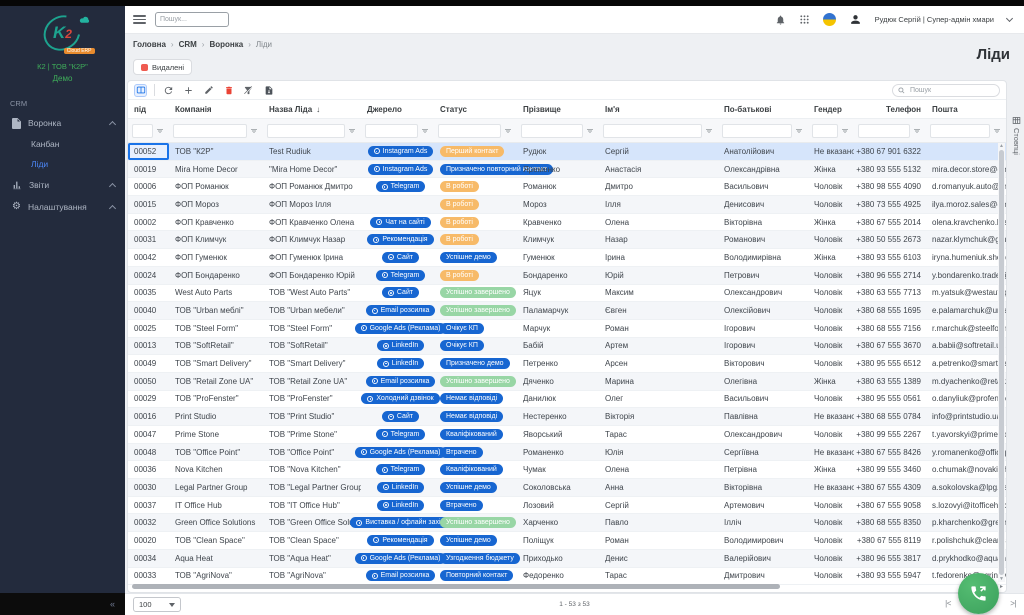 The height and width of the screenshot is (615, 1024). What do you see at coordinates (397, 109) in the screenshot?
I see `column-header: Джерело` at bounding box center [397, 109].